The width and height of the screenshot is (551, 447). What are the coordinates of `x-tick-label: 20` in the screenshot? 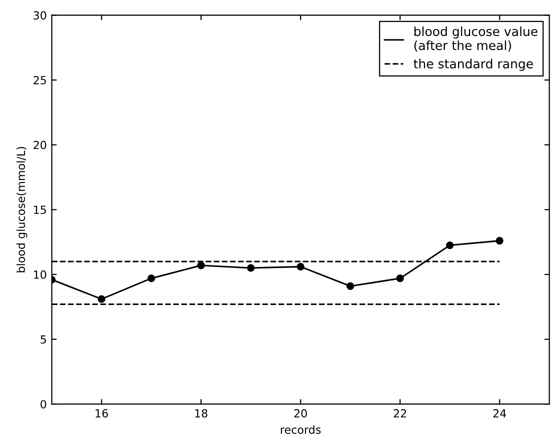 It's located at (300, 413).